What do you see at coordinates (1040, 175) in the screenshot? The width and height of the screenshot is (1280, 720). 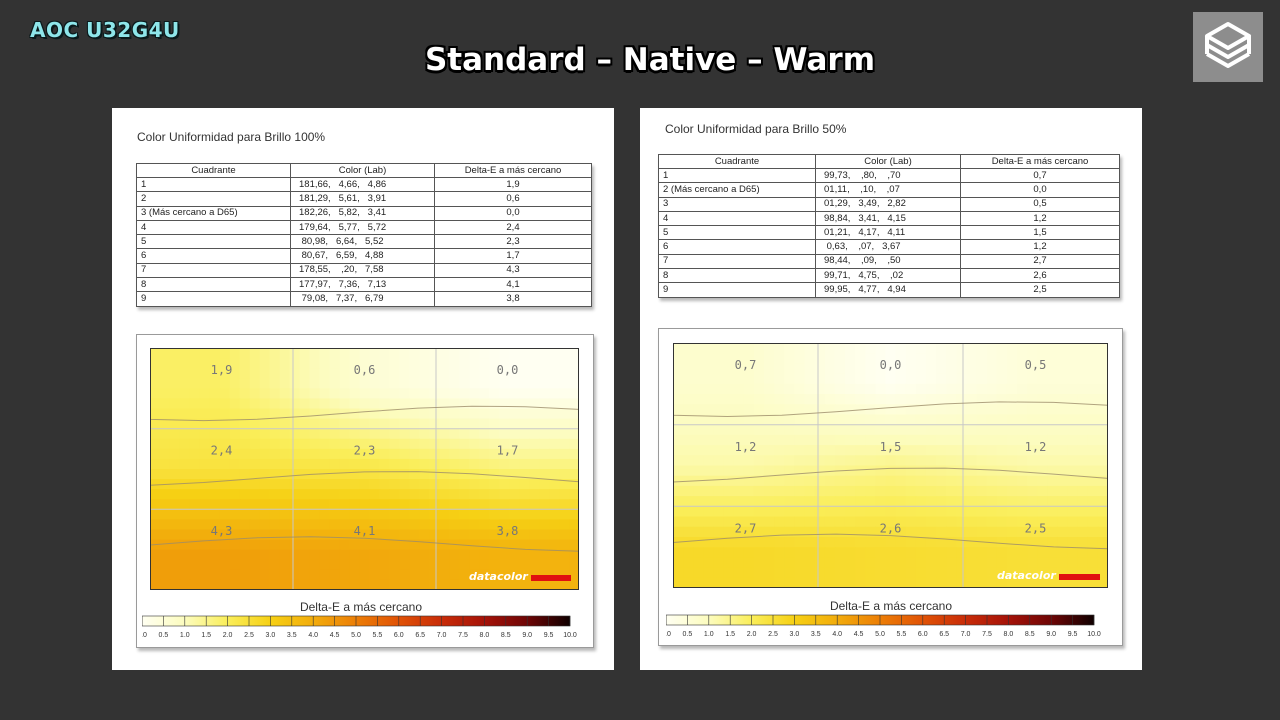 I see `delta-e-cell: 0,7` at bounding box center [1040, 175].